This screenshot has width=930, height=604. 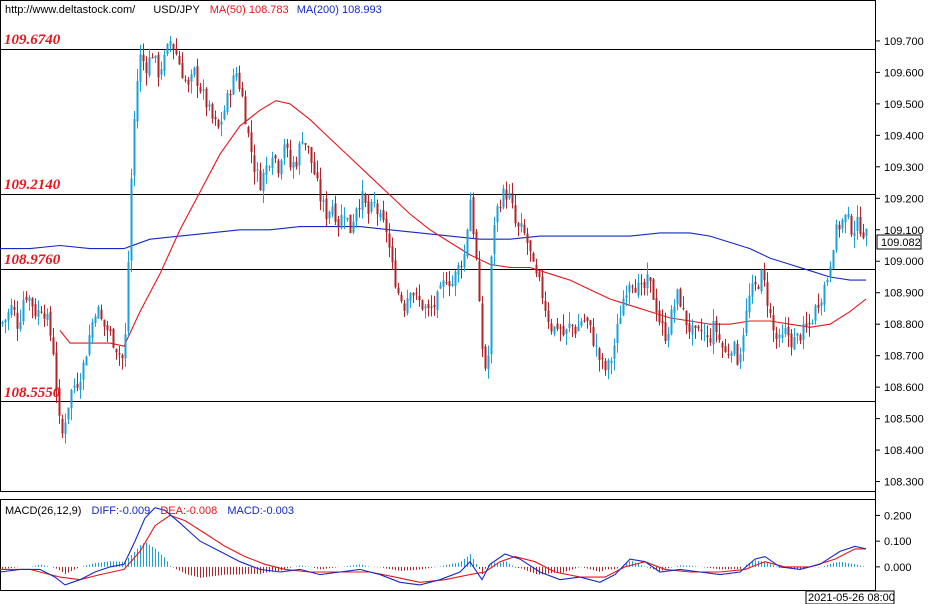 I want to click on level-label-4: 108.5550, so click(x=32, y=393).